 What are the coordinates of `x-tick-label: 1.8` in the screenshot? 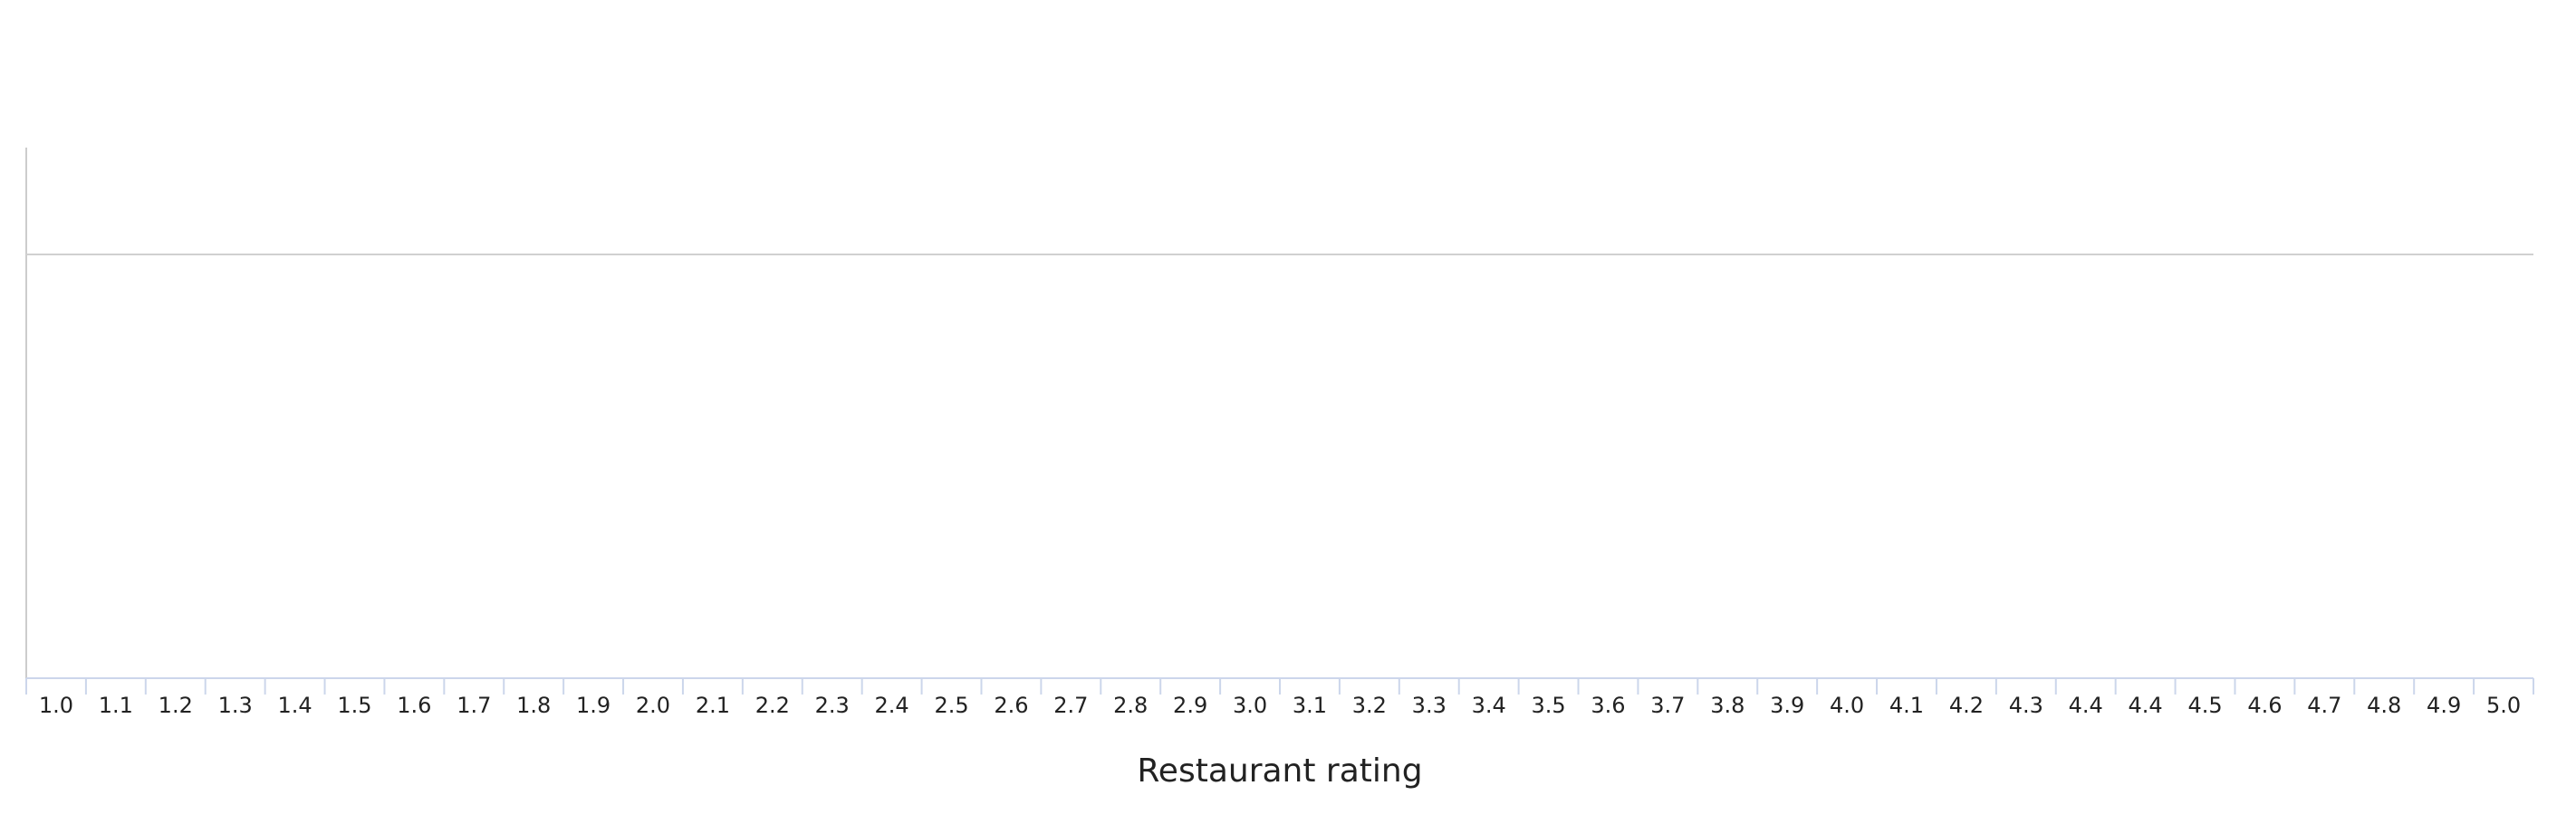 It's located at (533, 705).